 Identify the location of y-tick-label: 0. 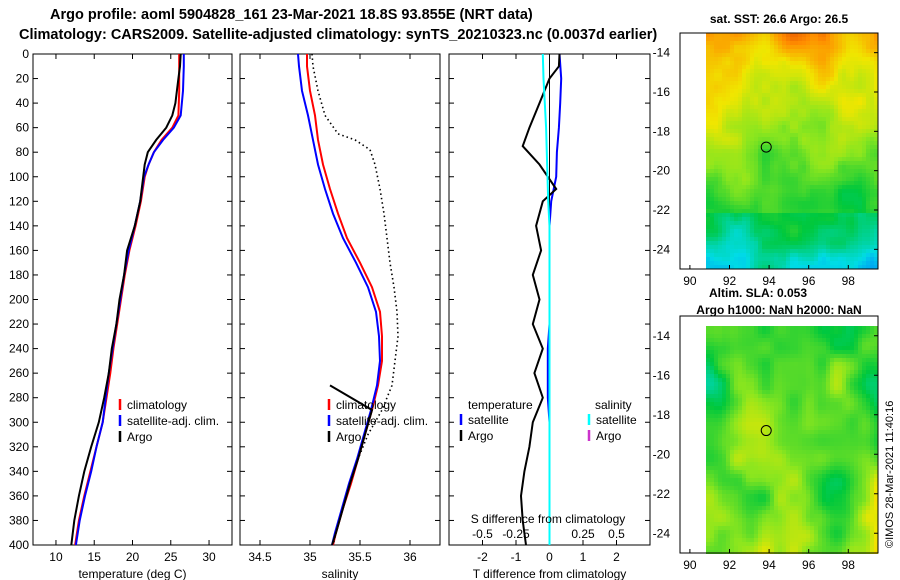
(25, 54).